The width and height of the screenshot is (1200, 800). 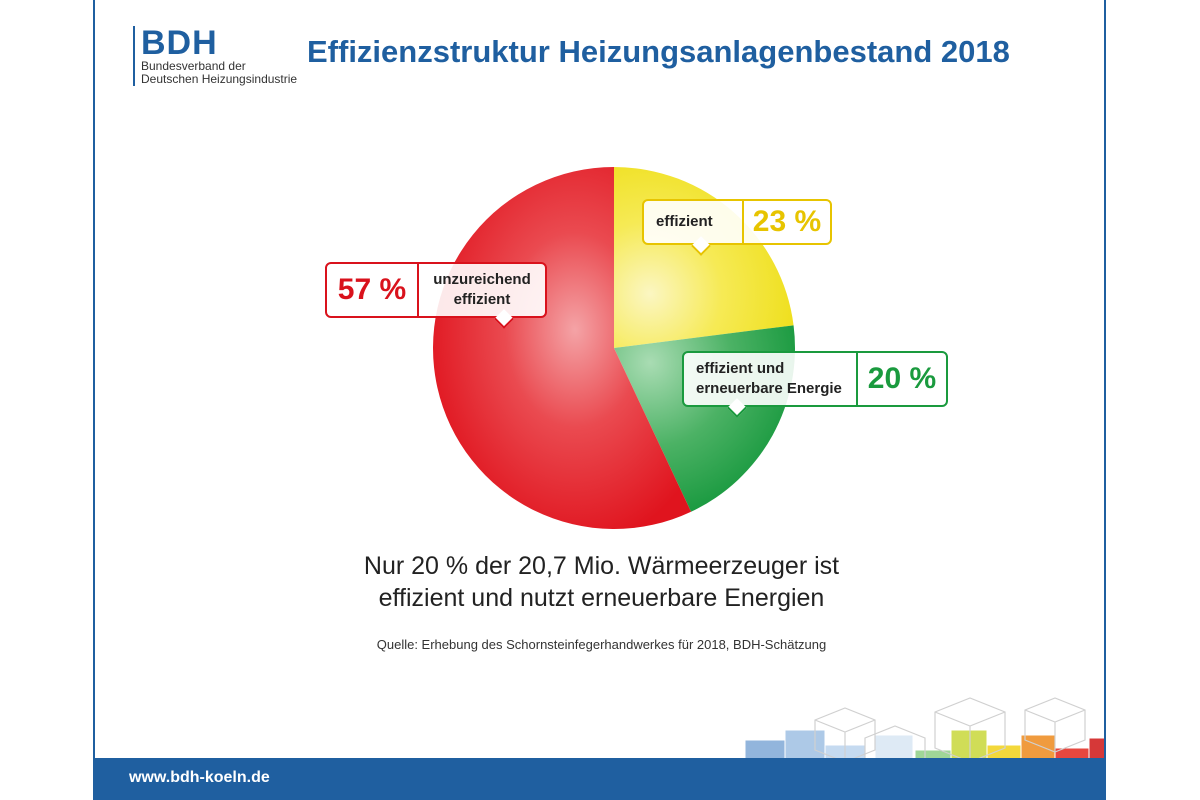 I want to click on pie-chart, so click(x=614, y=348).